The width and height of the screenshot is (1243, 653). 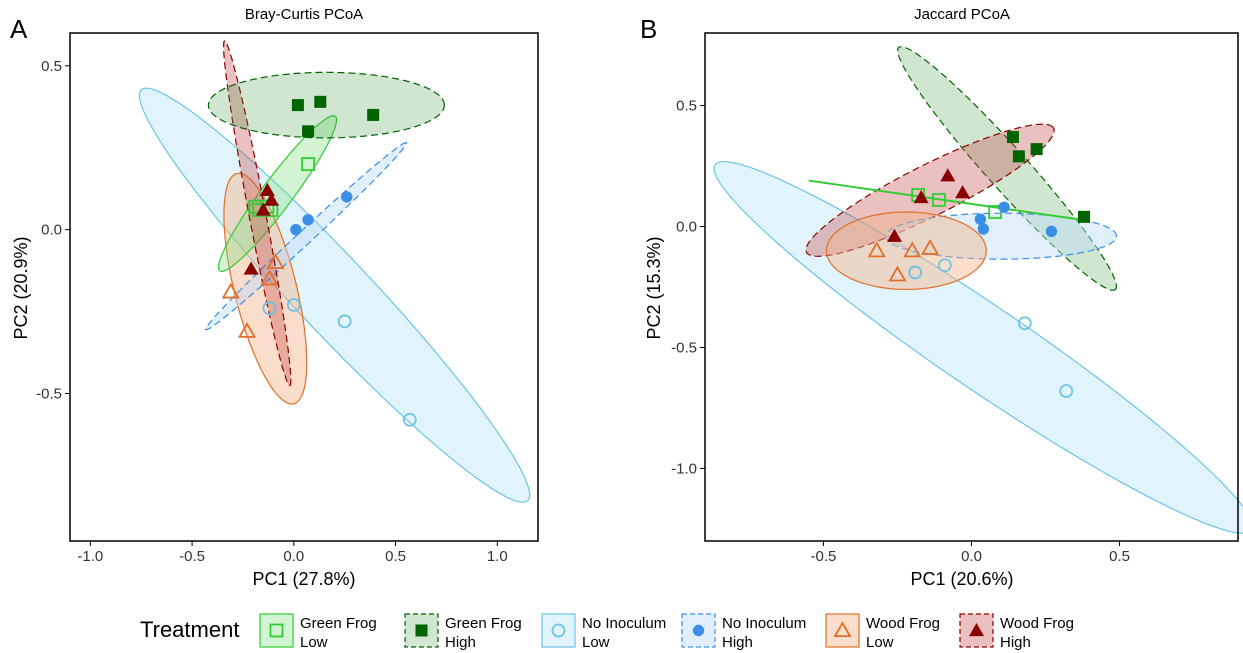 I want to click on legend-label-nil-line2: Low, so click(x=596, y=642).